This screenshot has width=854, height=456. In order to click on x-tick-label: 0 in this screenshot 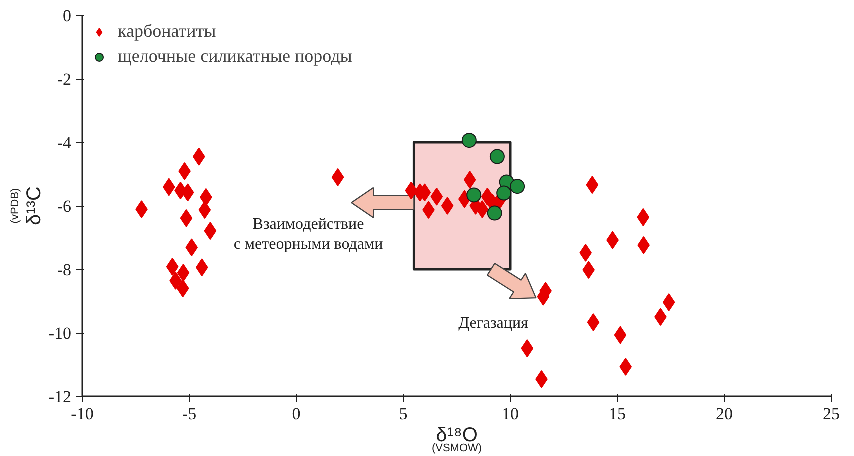, I will do `click(296, 414)`.